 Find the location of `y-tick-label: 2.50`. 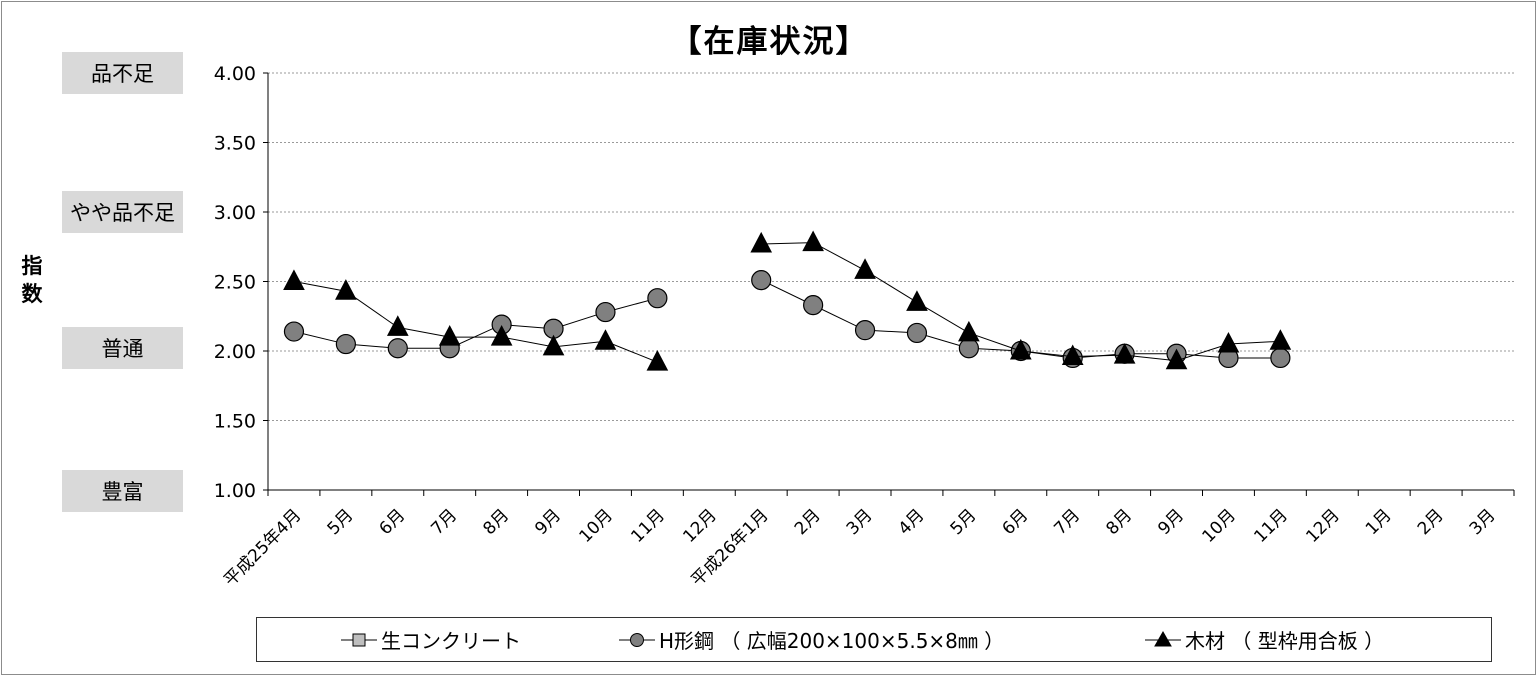

y-tick-label: 2.50 is located at coordinates (235, 283).